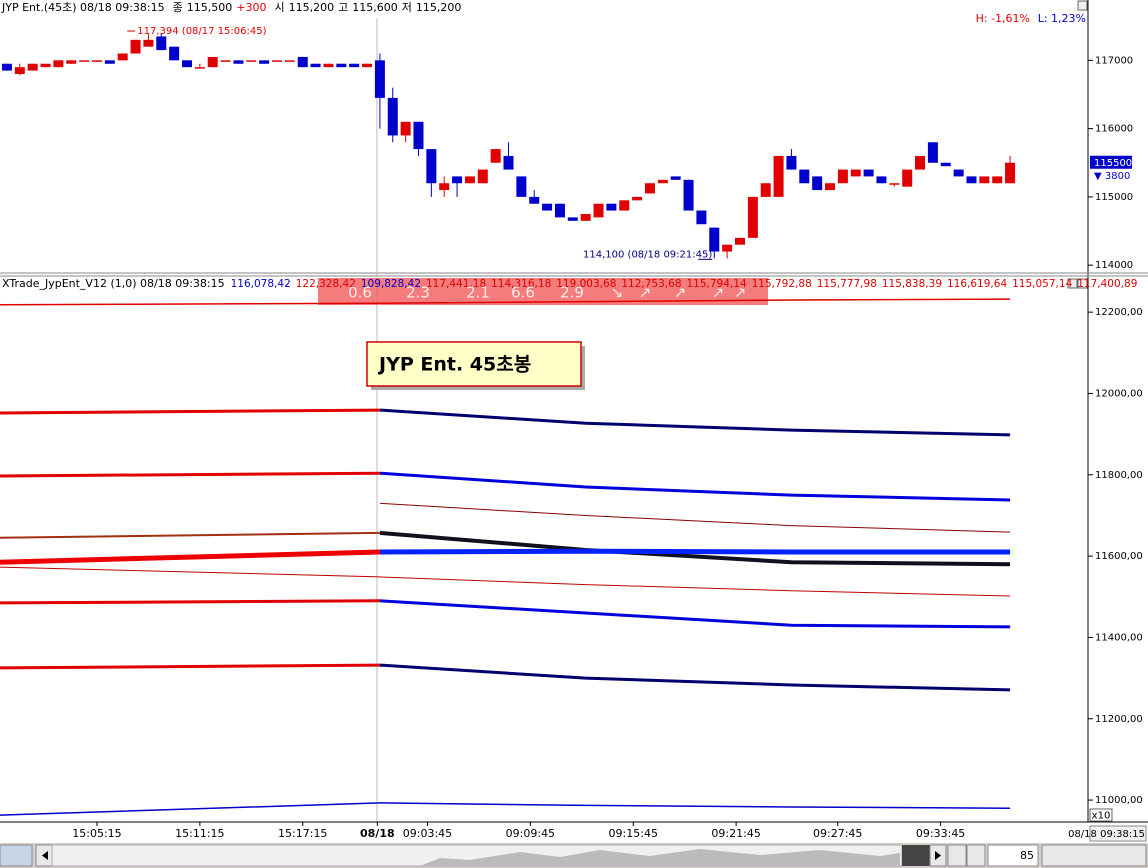 This screenshot has width=1148, height=868. I want to click on y-tick-label: 11600,00, so click(1119, 556).